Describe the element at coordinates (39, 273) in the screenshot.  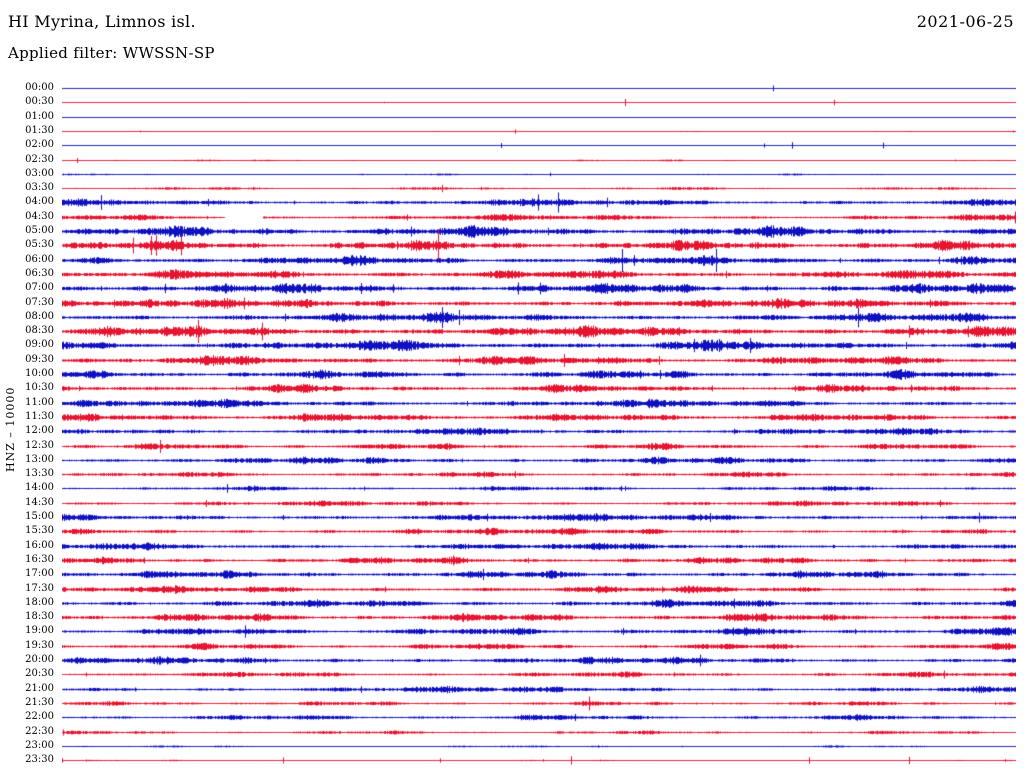
I see `time-label: 06:30` at that location.